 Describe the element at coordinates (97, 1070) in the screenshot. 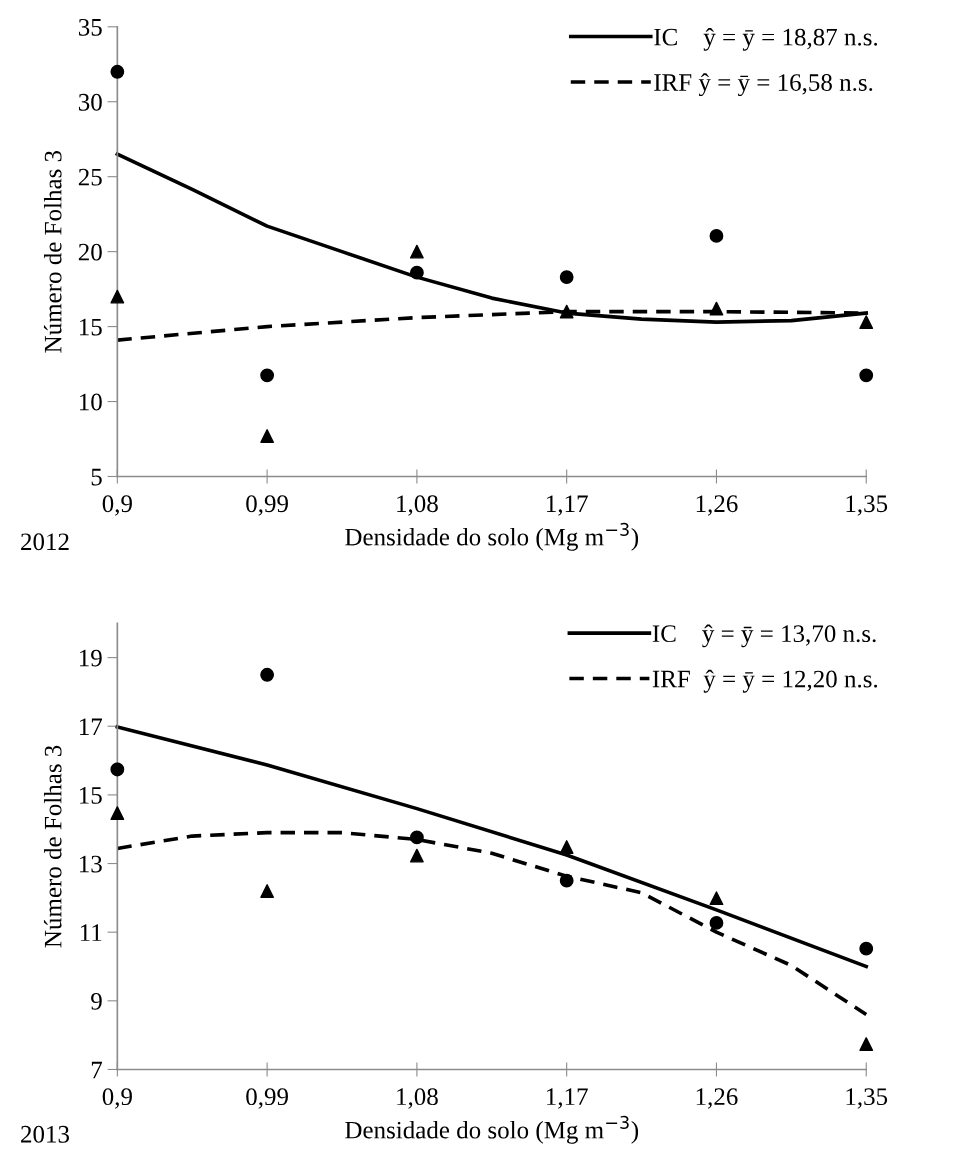

I see `y-tick-label: 7` at that location.